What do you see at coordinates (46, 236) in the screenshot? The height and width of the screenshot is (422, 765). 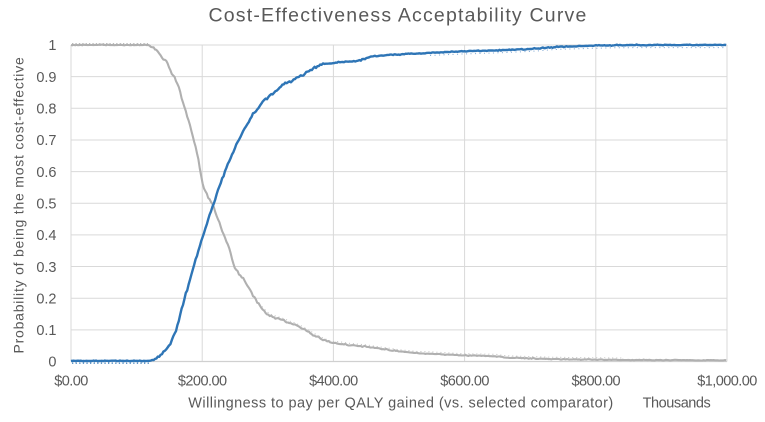 I see `svg-text: 0.4` at bounding box center [46, 236].